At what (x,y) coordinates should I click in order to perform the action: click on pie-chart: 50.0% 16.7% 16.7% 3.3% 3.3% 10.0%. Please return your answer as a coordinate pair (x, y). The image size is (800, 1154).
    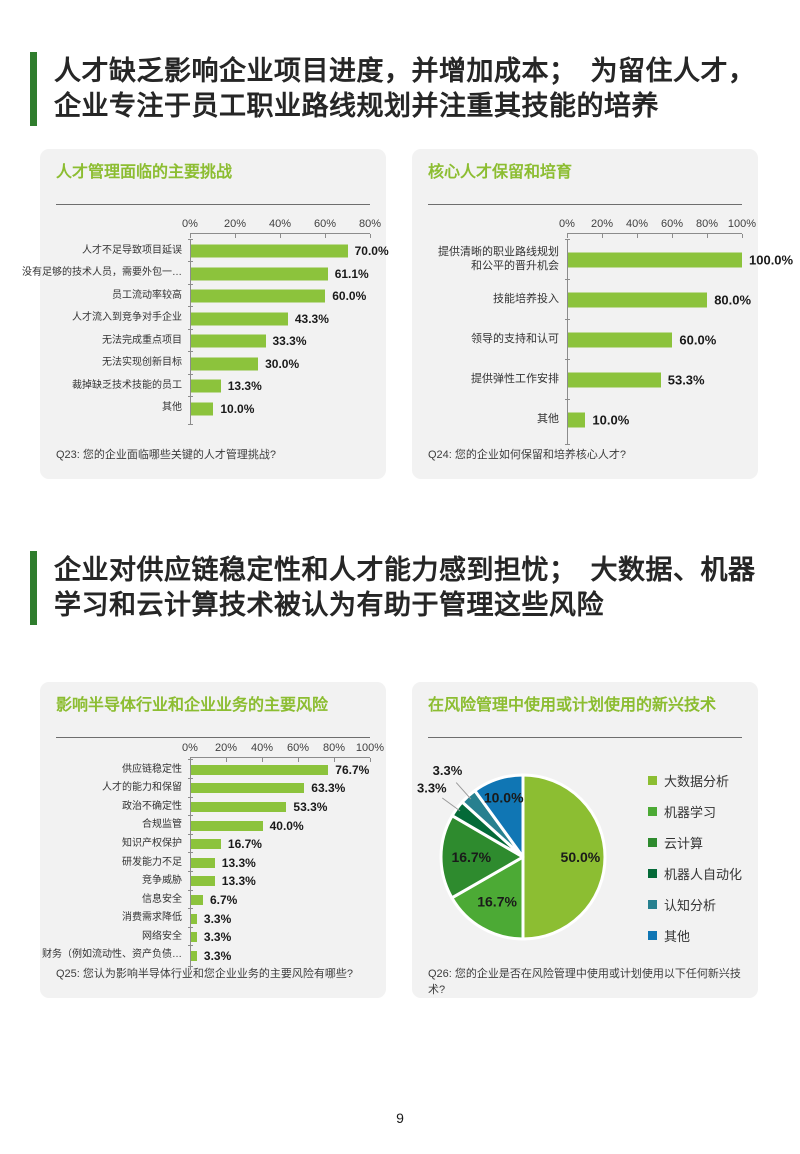
    Looking at the image, I should click on (512, 852).